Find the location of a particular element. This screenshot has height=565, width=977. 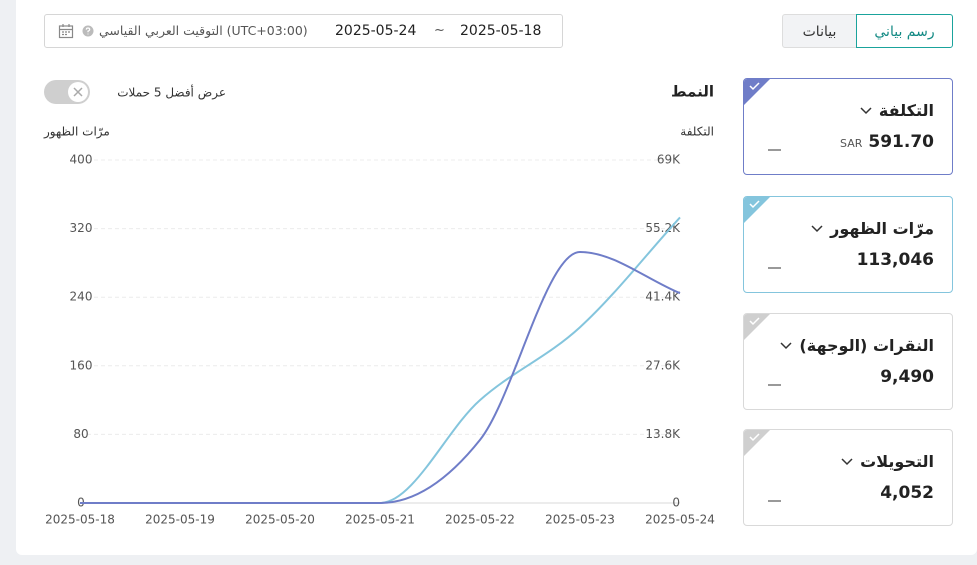

x-tick-label: 2025-05-18 is located at coordinates (80, 520).